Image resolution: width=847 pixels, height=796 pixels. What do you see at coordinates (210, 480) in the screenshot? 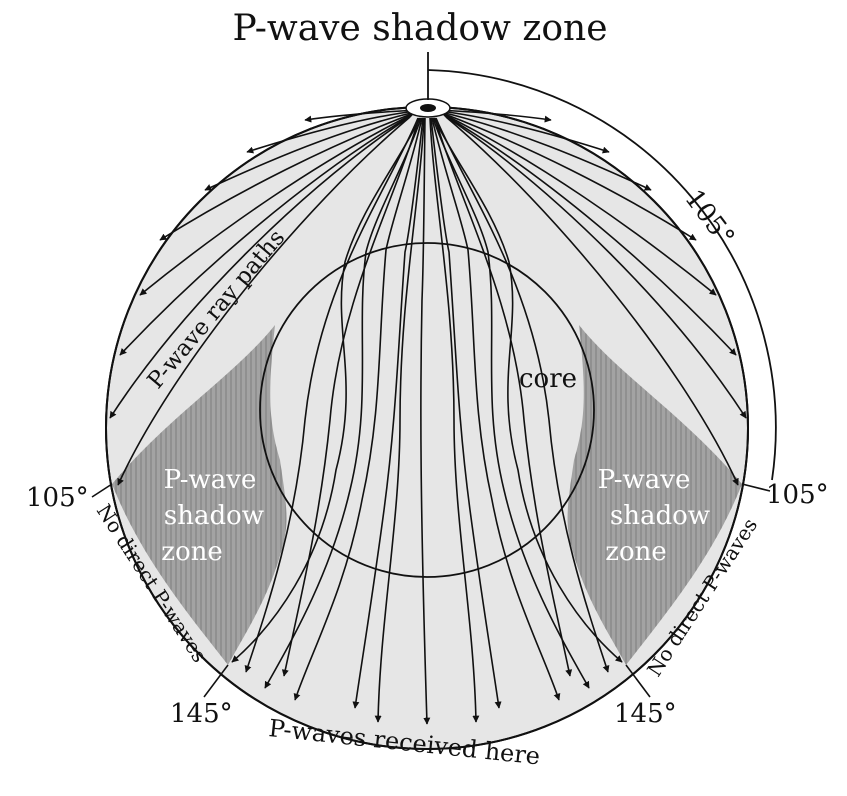
I see `shadow-left-line1: P-wave` at bounding box center [210, 480].